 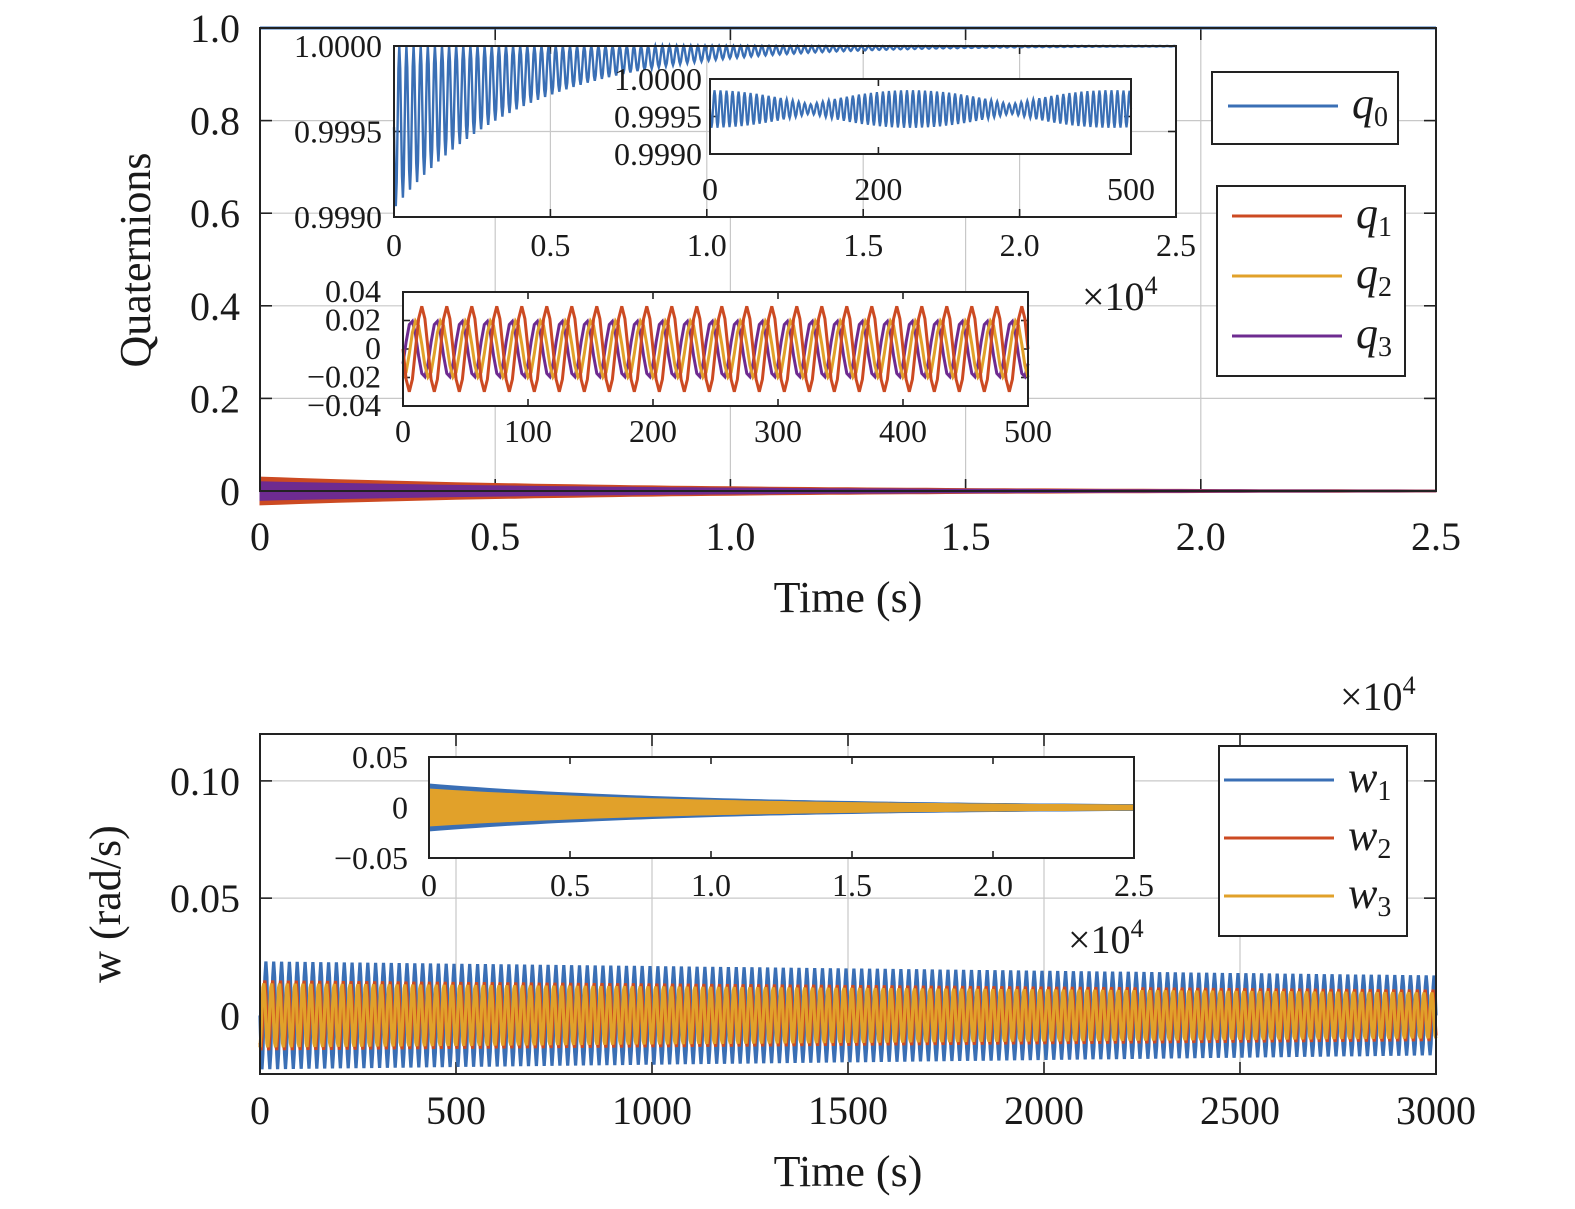 I want to click on top-legend-q0-label: q0, so click(x=1370, y=106).